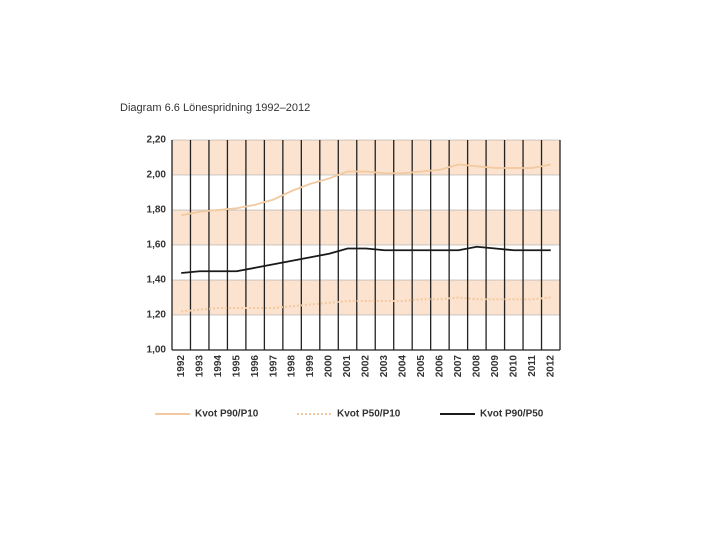 This screenshot has height=540, width=720. I want to click on y-tick-label: 2,00, so click(157, 175).